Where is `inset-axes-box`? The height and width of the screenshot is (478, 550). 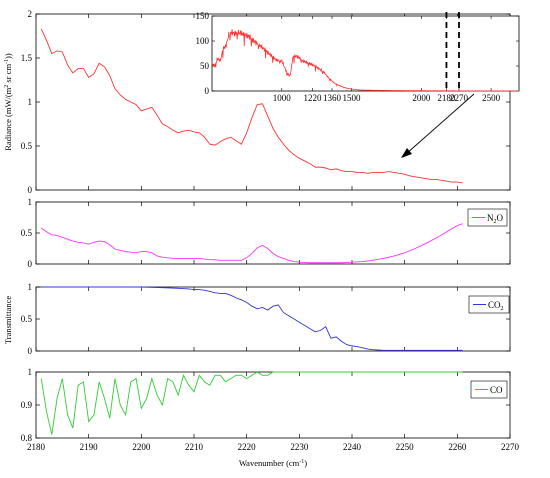
inset-axes-box is located at coordinates (365, 53).